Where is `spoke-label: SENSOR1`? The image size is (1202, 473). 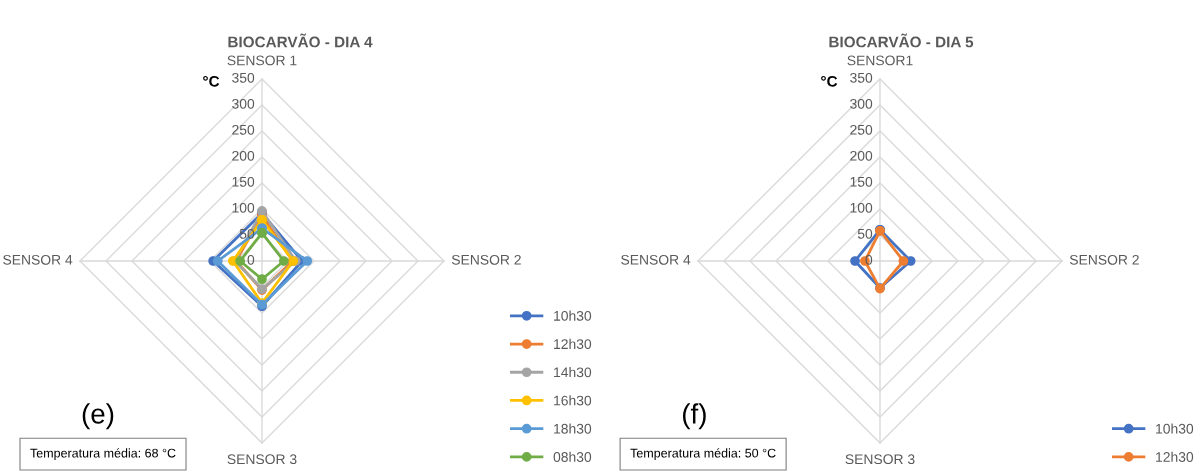 spoke-label: SENSOR1 is located at coordinates (880, 60).